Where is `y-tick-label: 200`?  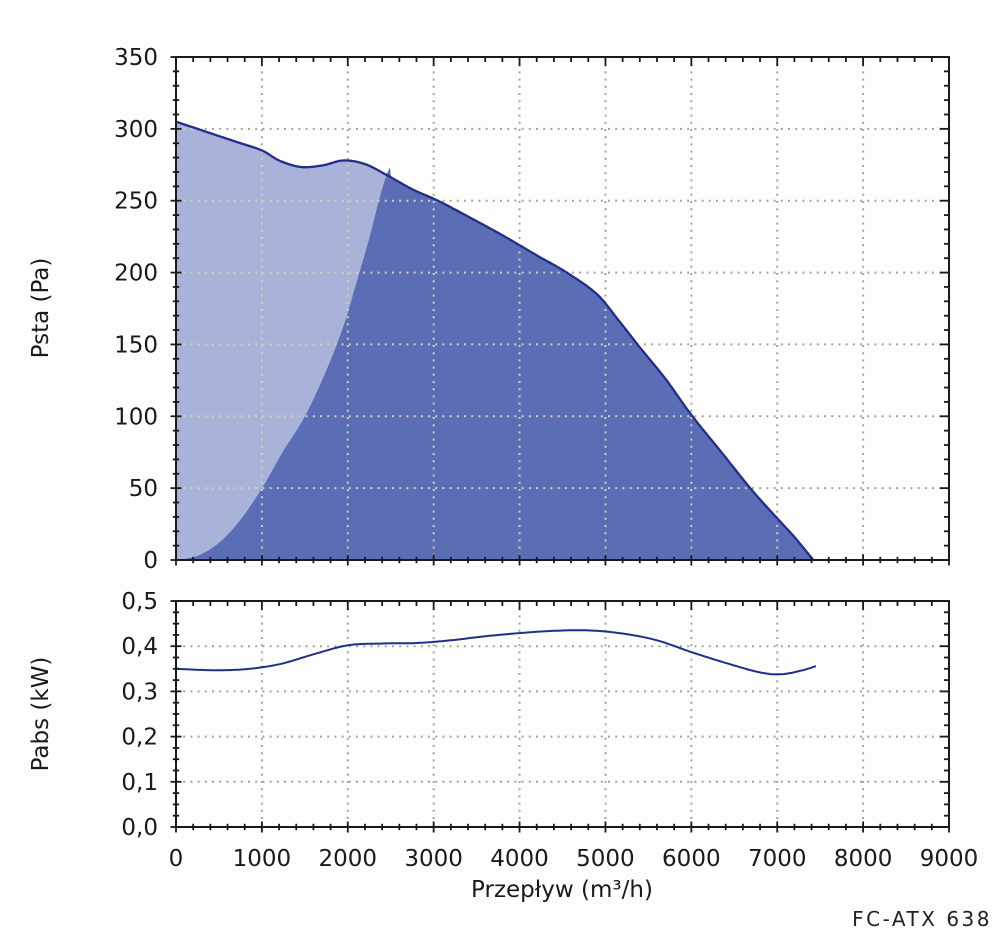 y-tick-label: 200 is located at coordinates (136, 274).